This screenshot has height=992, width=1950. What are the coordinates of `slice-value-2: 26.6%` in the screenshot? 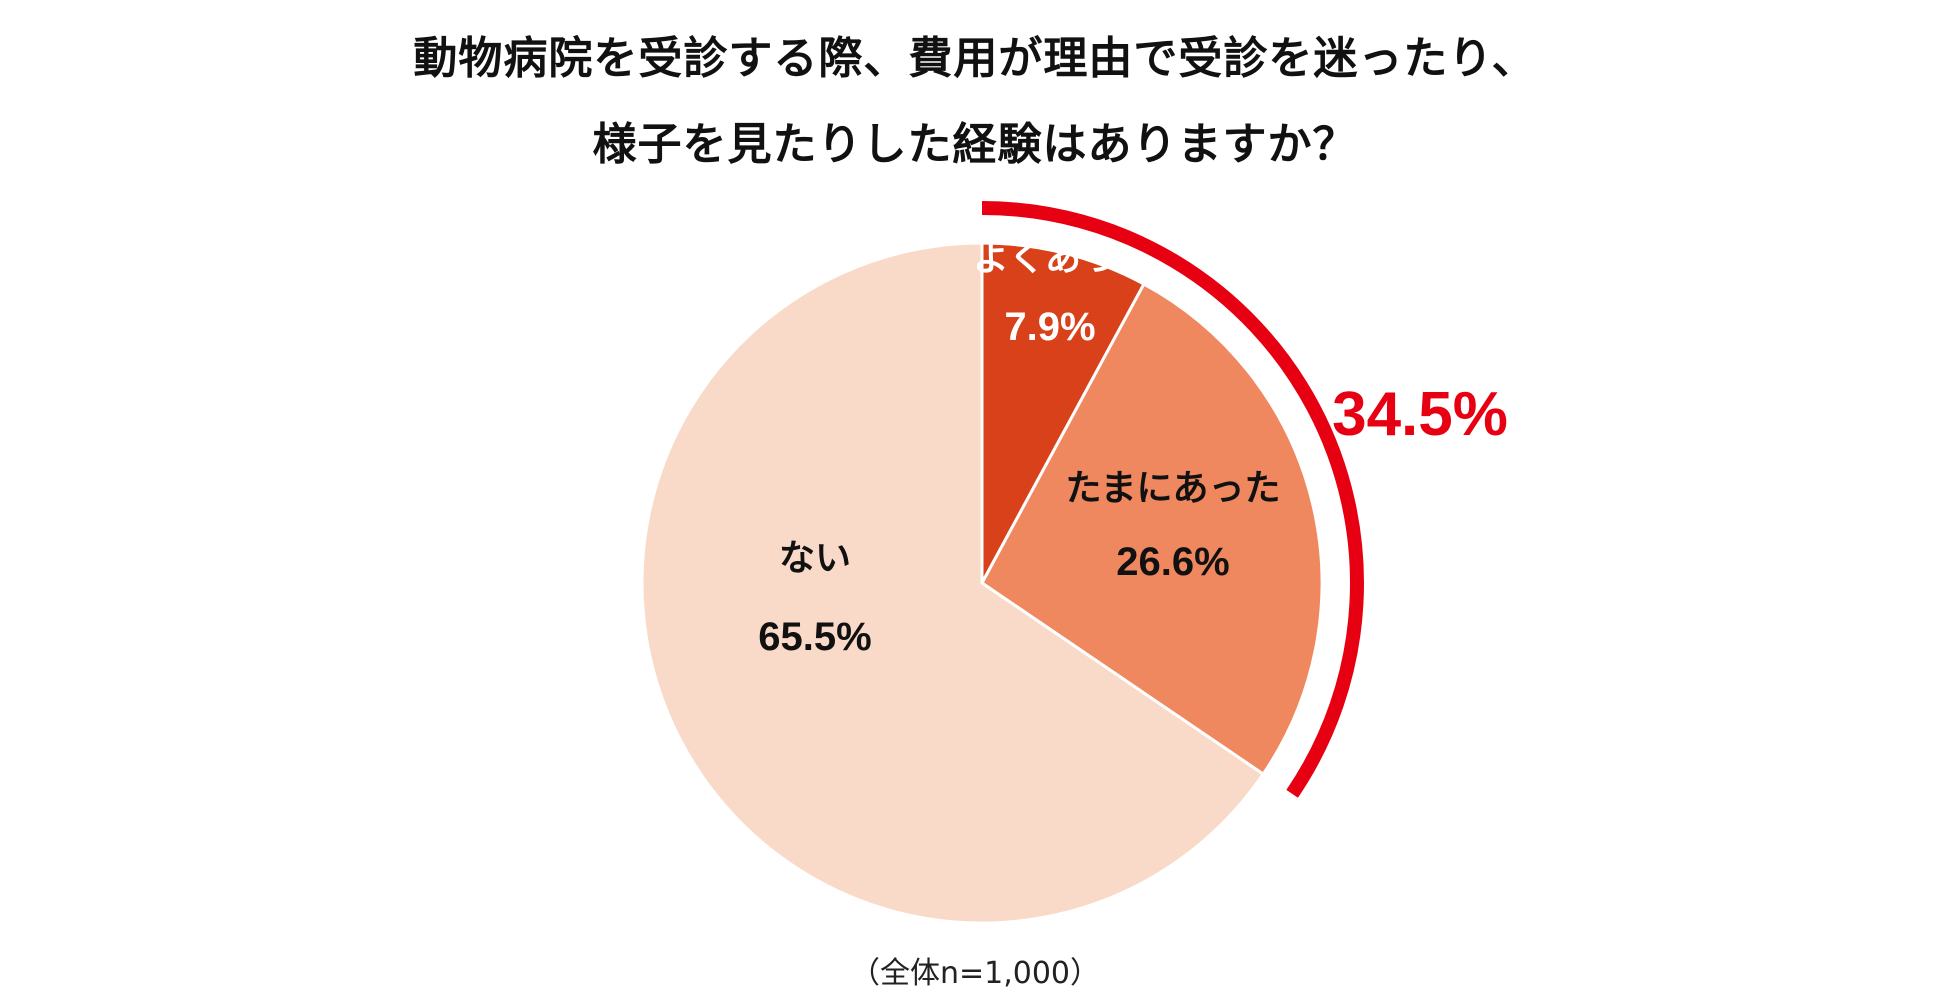 It's located at (1172, 562).